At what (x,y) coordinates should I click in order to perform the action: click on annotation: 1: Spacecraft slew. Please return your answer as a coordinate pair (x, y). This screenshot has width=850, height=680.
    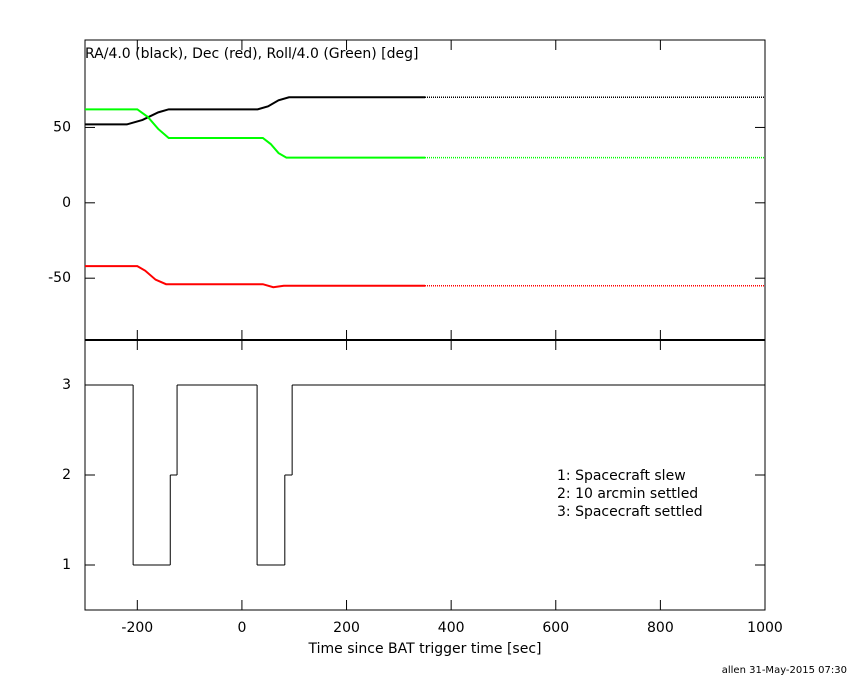
    Looking at the image, I should click on (621, 476).